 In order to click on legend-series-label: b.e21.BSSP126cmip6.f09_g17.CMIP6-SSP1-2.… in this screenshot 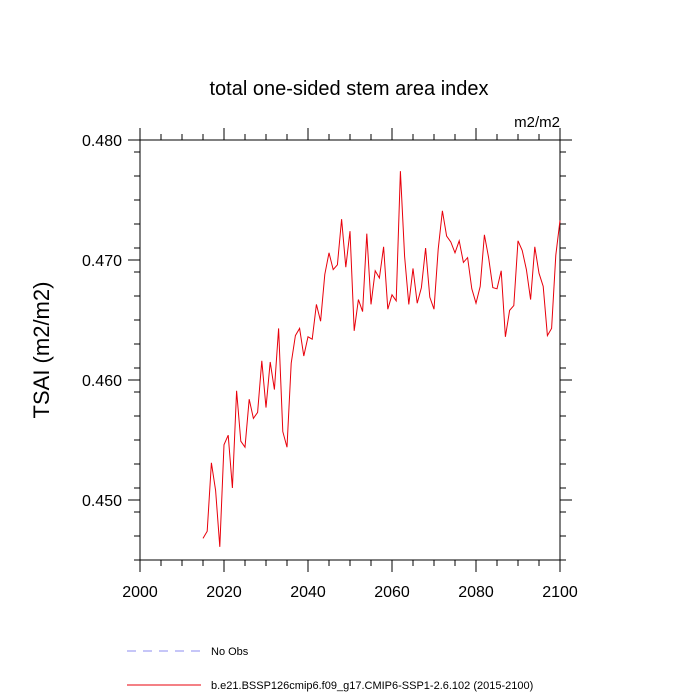, I will do `click(372, 686)`.